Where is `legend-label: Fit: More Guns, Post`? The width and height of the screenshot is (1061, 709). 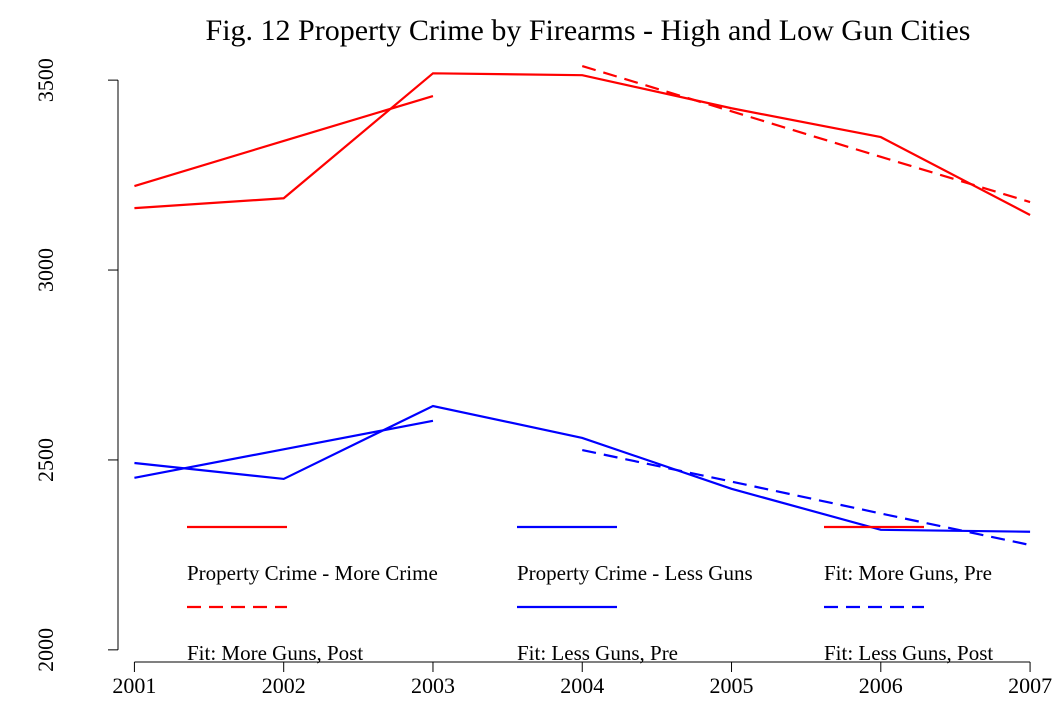
legend-label: Fit: More Guns, Post is located at coordinates (275, 653).